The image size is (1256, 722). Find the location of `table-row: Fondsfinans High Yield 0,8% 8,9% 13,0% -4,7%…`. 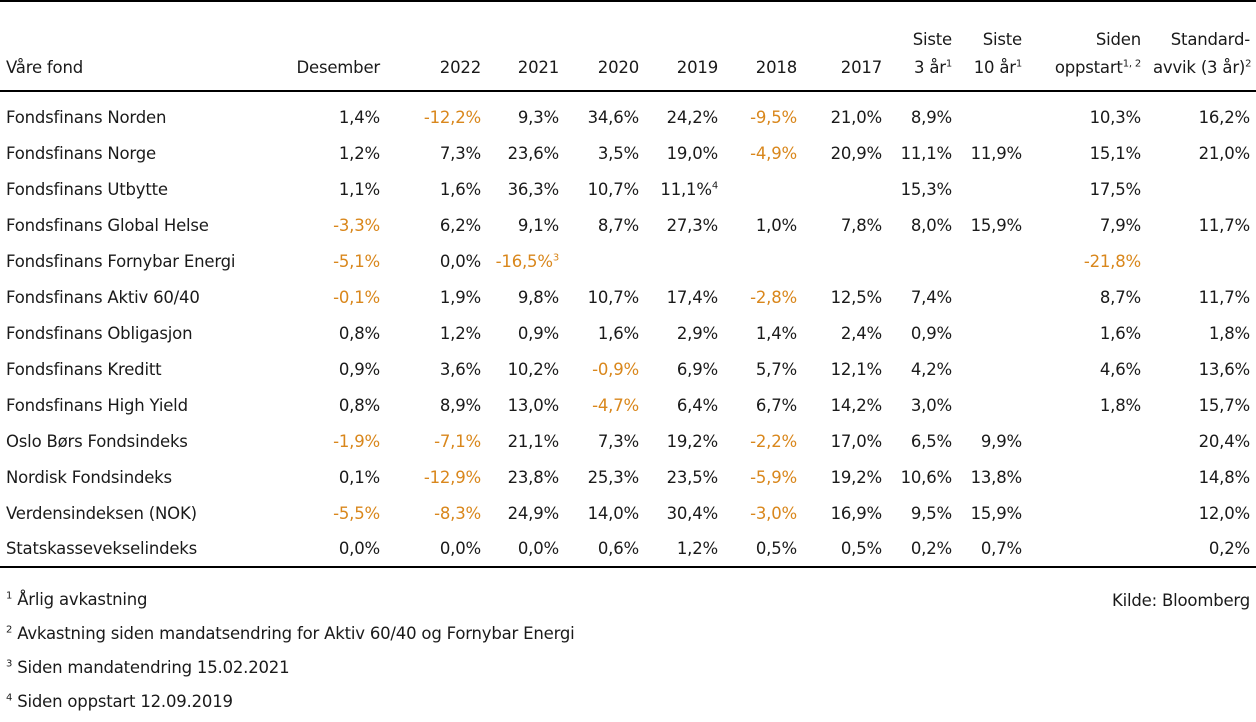

table-row: Fondsfinans High Yield 0,8% 8,9% 13,0% -4,7%… is located at coordinates (628, 405).